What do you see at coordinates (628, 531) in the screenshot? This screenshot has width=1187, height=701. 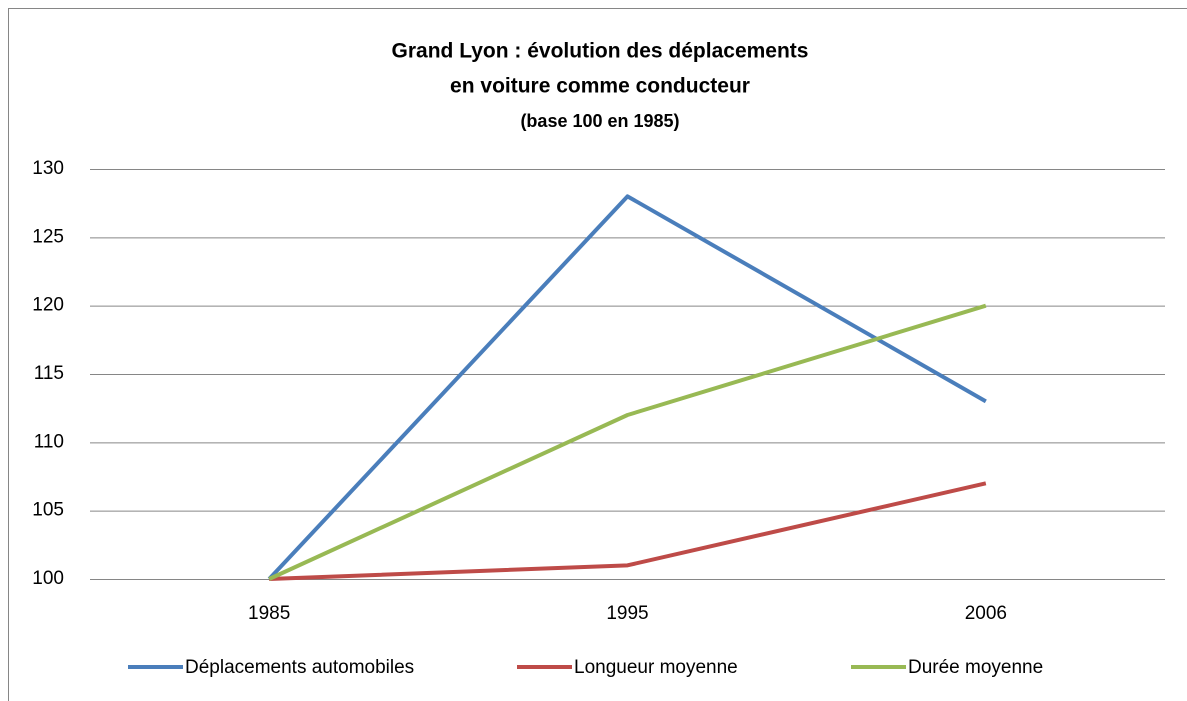 I see `series-line` at bounding box center [628, 531].